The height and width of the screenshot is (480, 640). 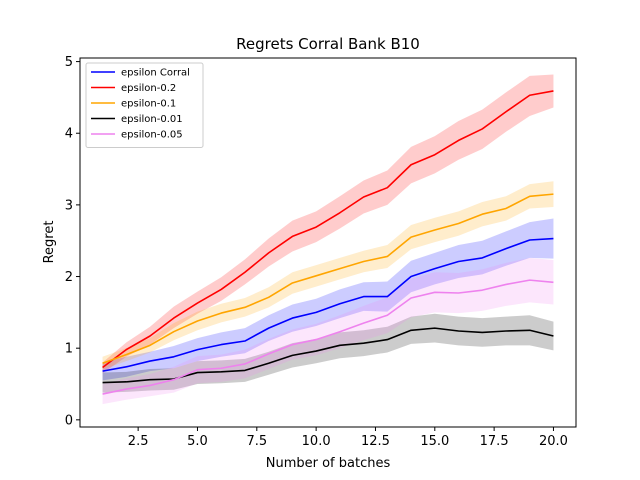 What do you see at coordinates (553, 441) in the screenshot?
I see `x-tick-label: 20.0` at bounding box center [553, 441].